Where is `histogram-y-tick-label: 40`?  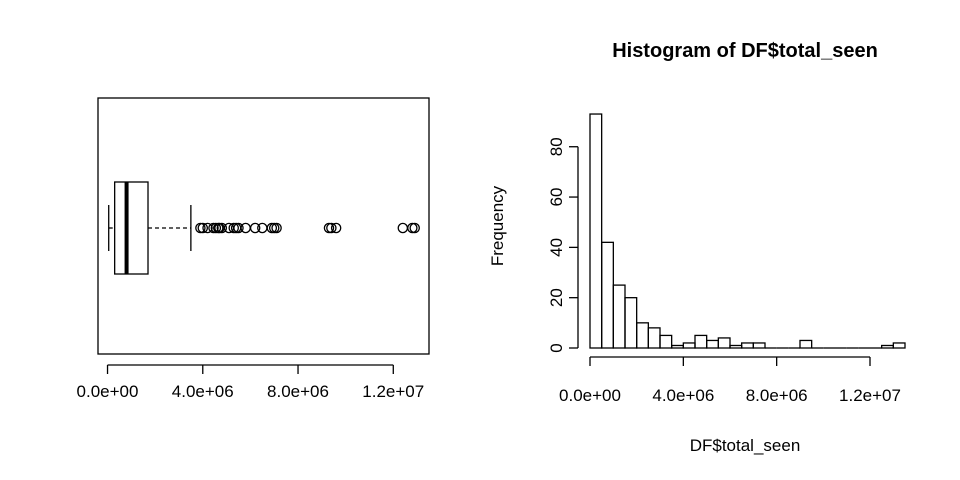 histogram-y-tick-label: 40 is located at coordinates (556, 247).